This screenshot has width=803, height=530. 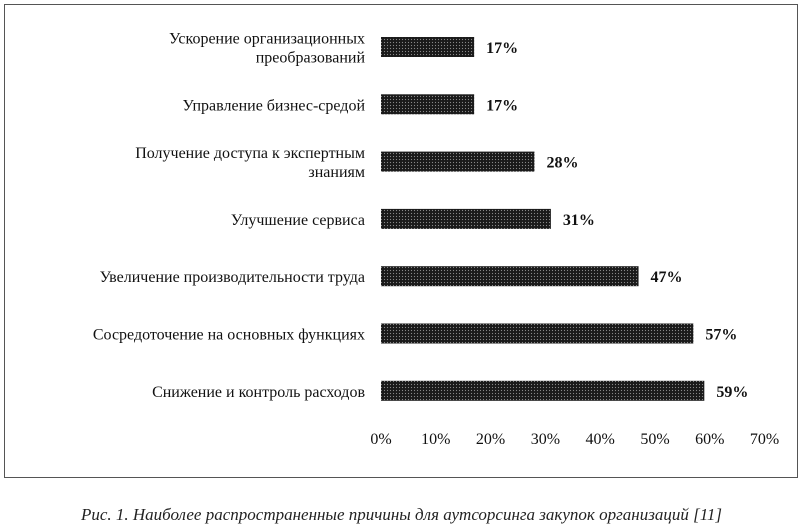 I want to click on x-tick-label: 10%, so click(x=435, y=439).